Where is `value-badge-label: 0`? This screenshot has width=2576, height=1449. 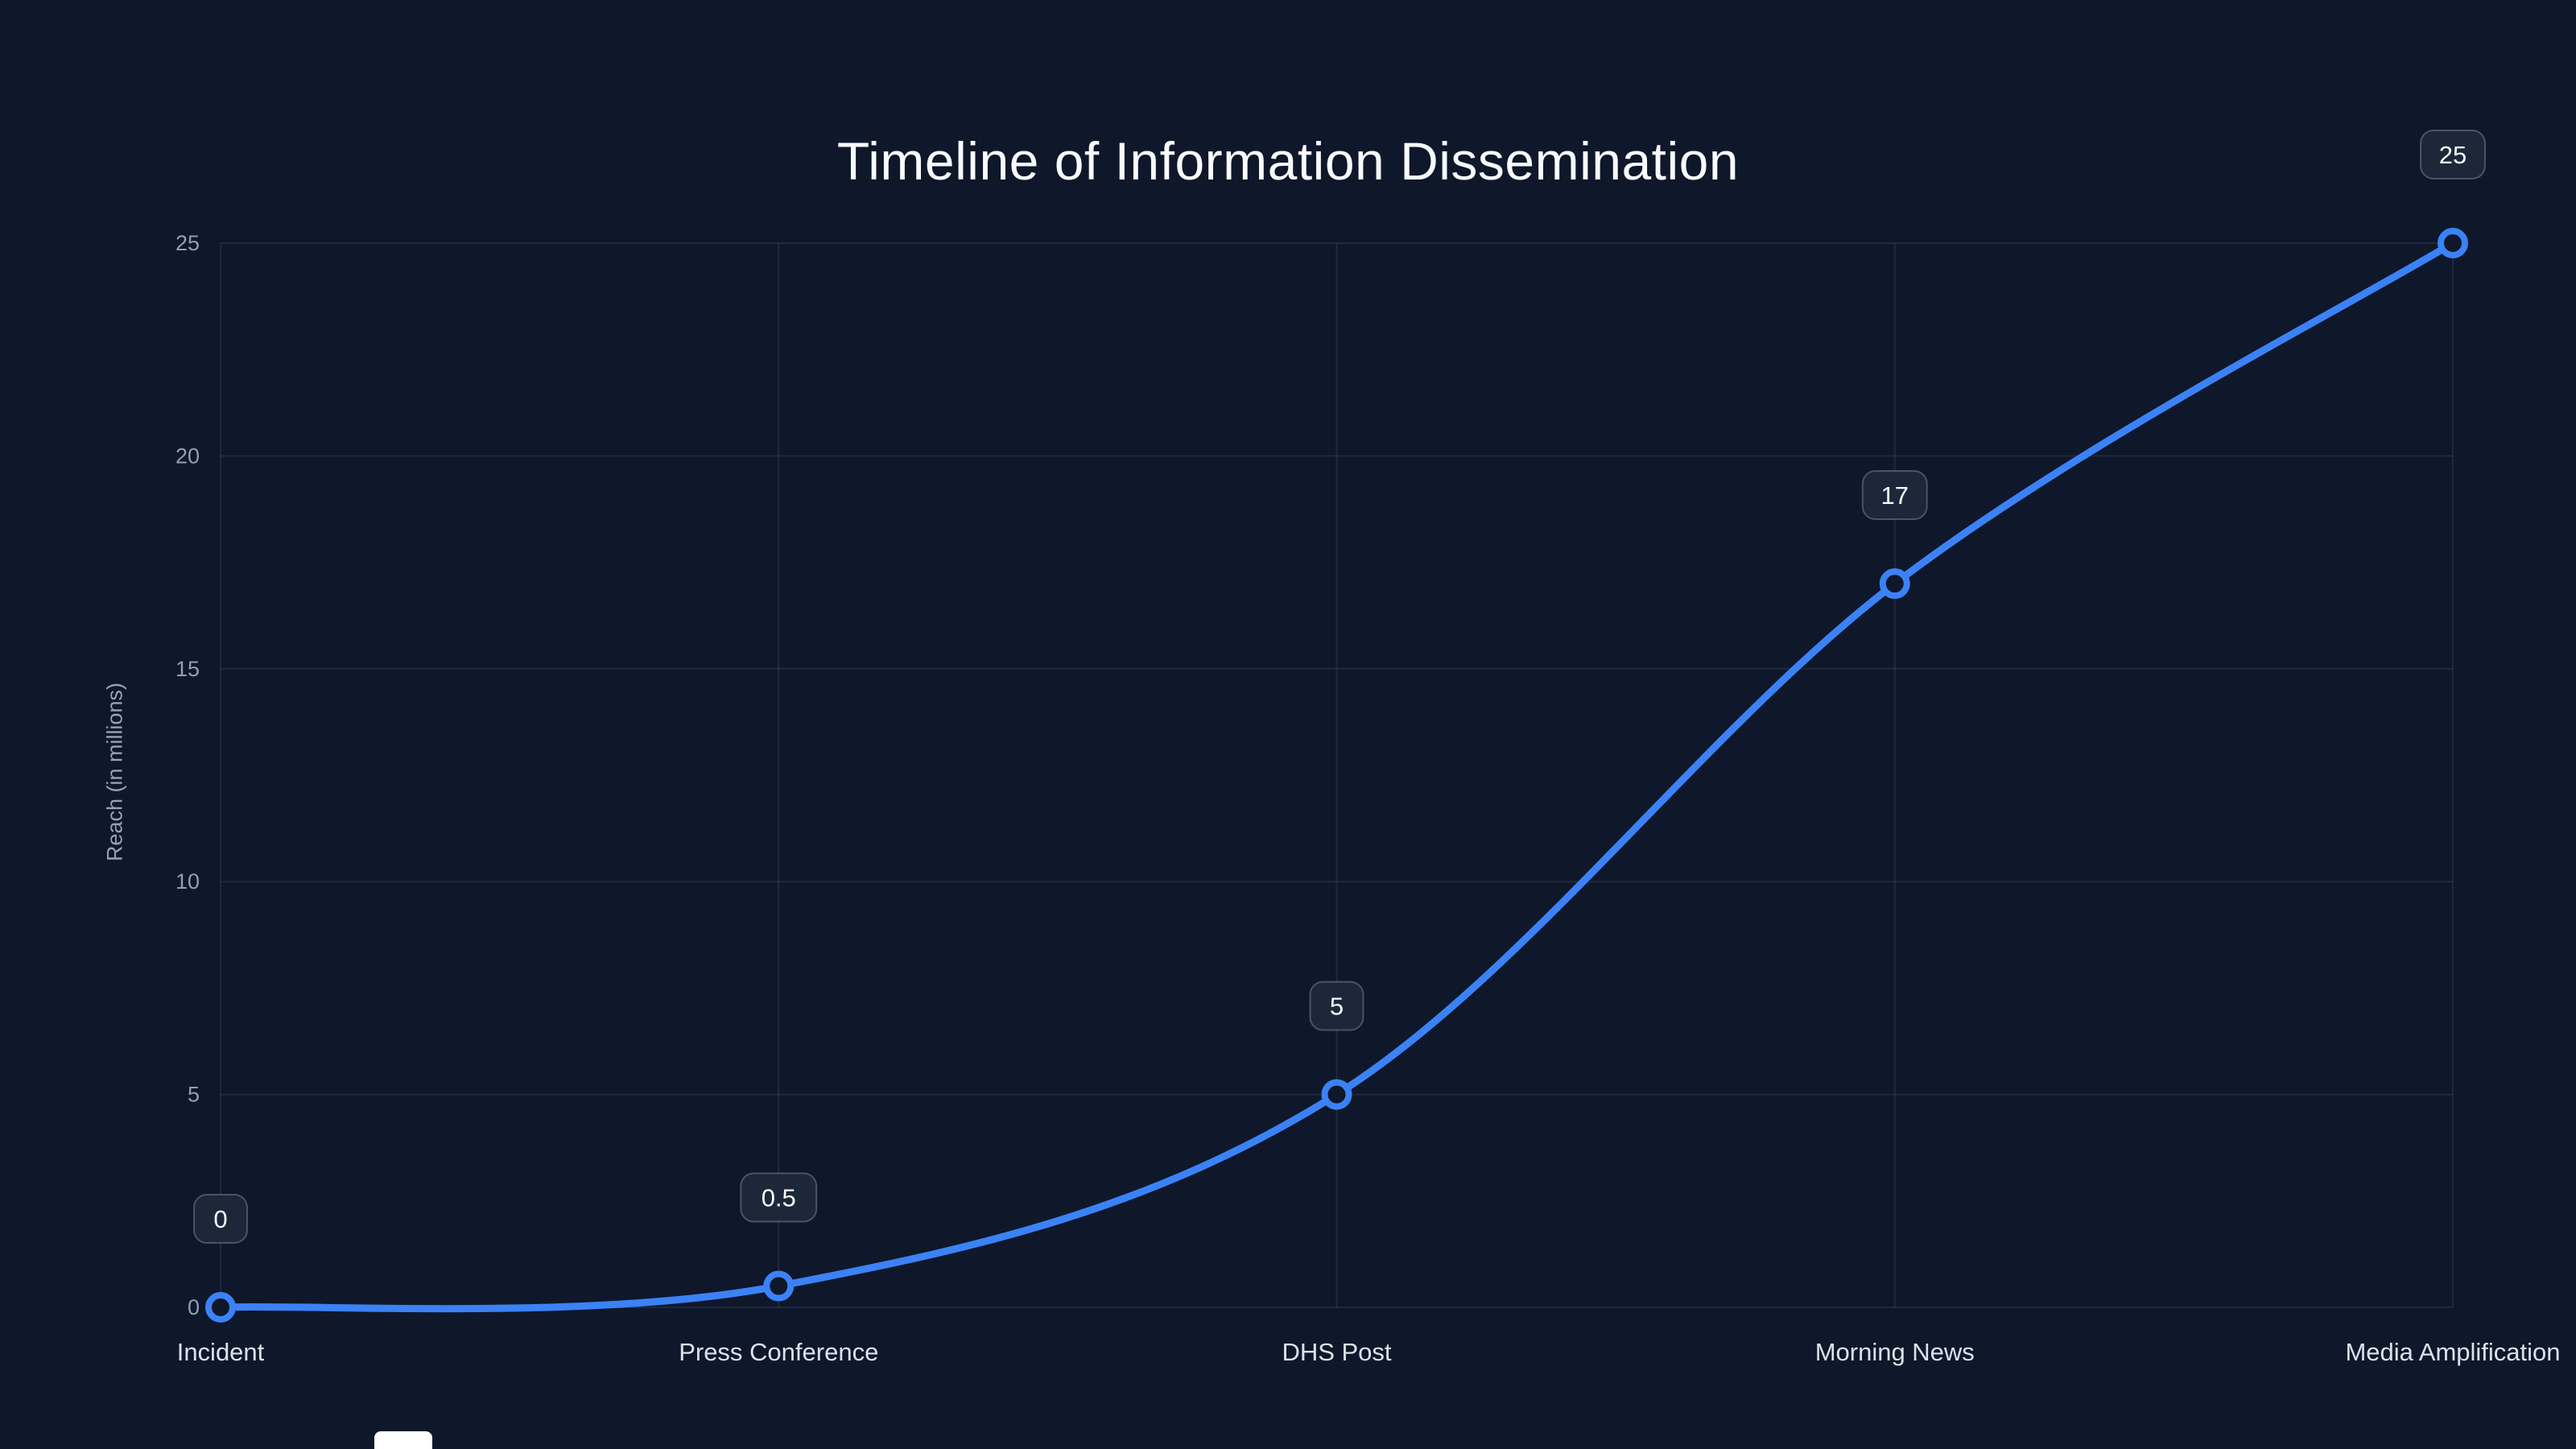 value-badge-label: 0 is located at coordinates (220, 1219).